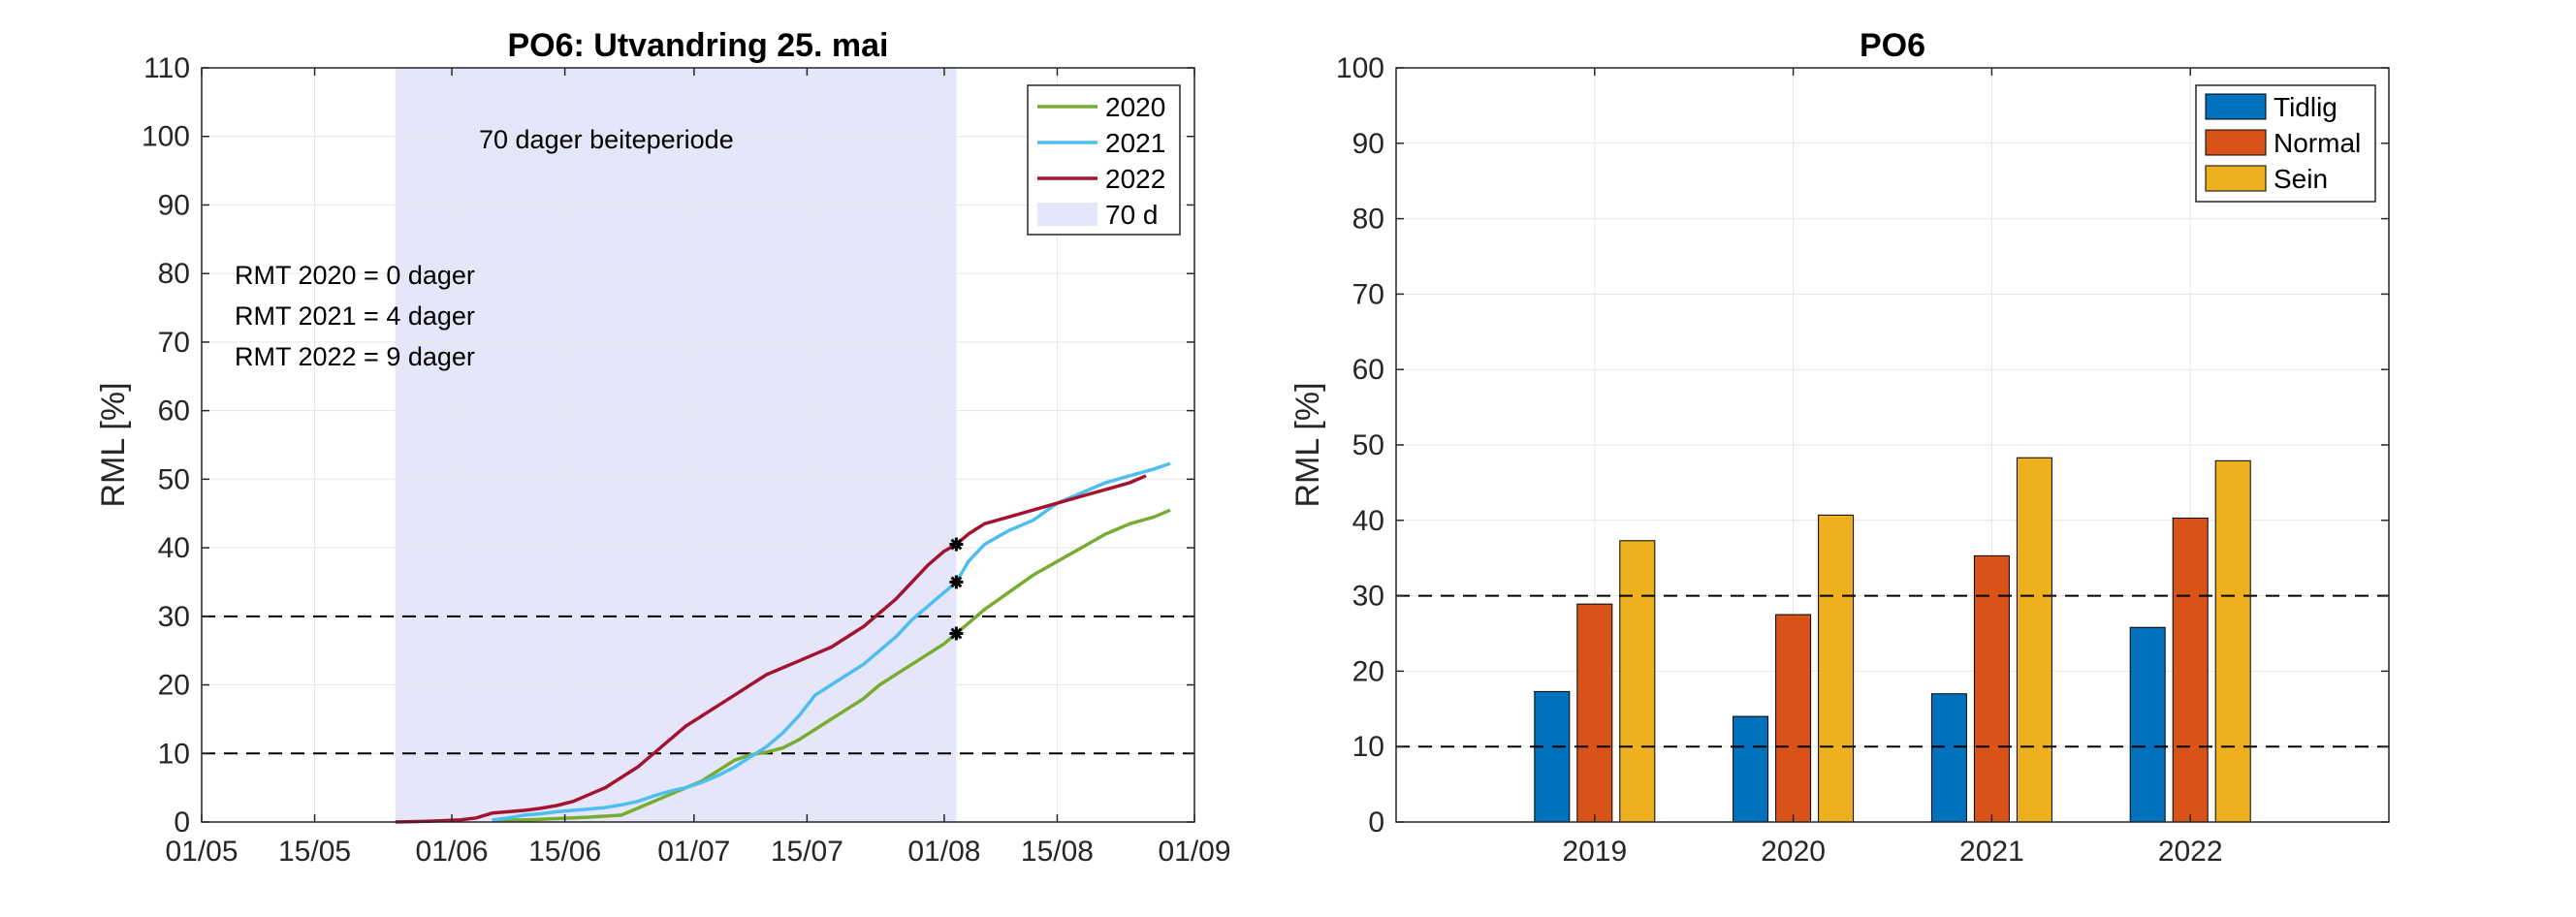 The height and width of the screenshot is (917, 2576). What do you see at coordinates (943, 852) in the screenshot?
I see `x-tick-label: 01/08` at bounding box center [943, 852].